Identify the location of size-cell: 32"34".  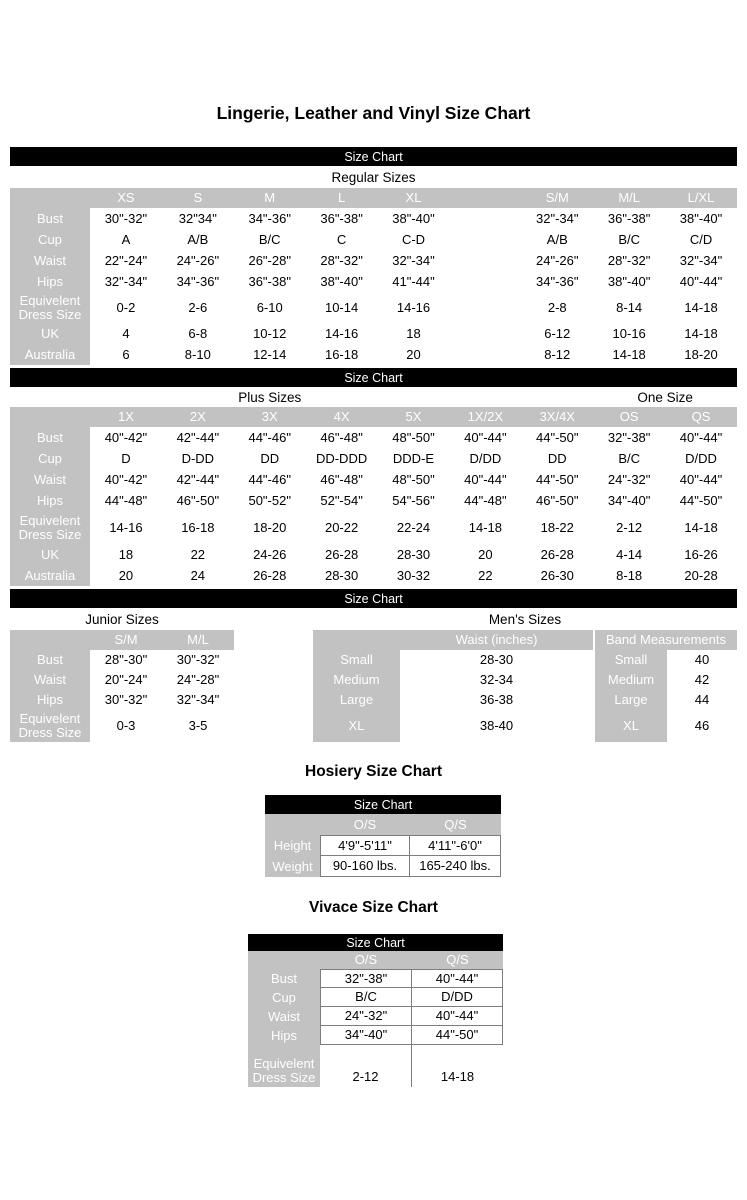
(197, 218).